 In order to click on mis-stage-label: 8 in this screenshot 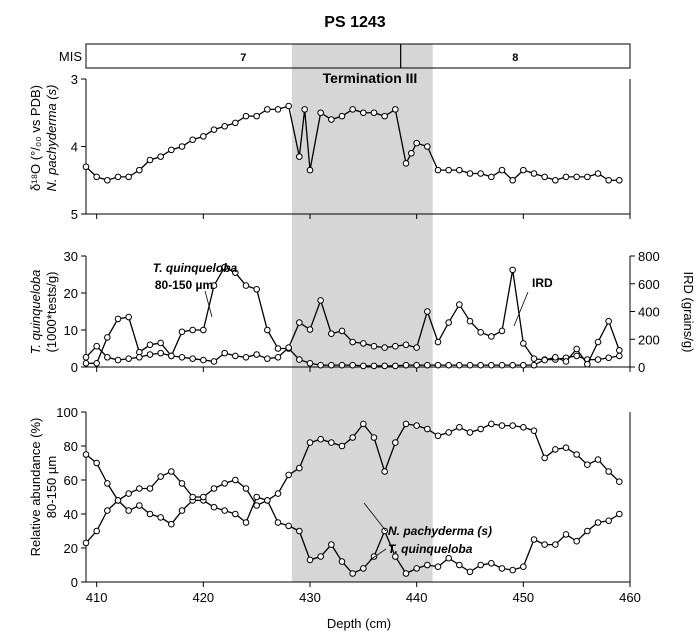, I will do `click(515, 58)`.